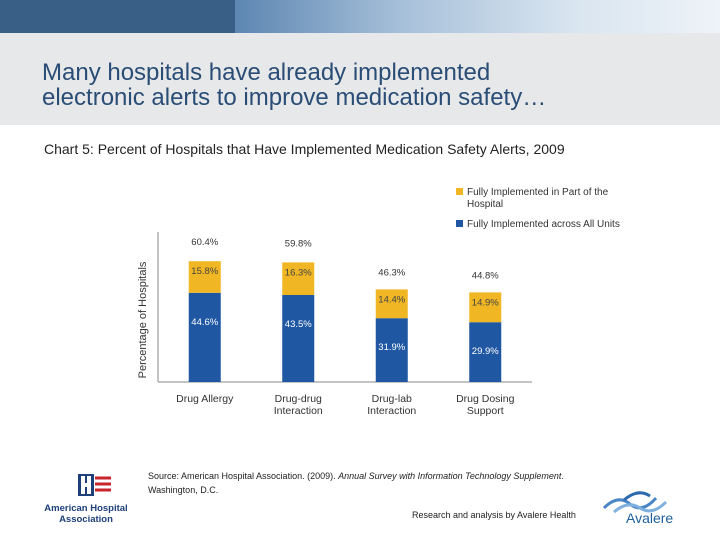 This screenshot has width=720, height=540. Describe the element at coordinates (485, 204) in the screenshot. I see `legend-label-part-hospital: Hospital` at that location.